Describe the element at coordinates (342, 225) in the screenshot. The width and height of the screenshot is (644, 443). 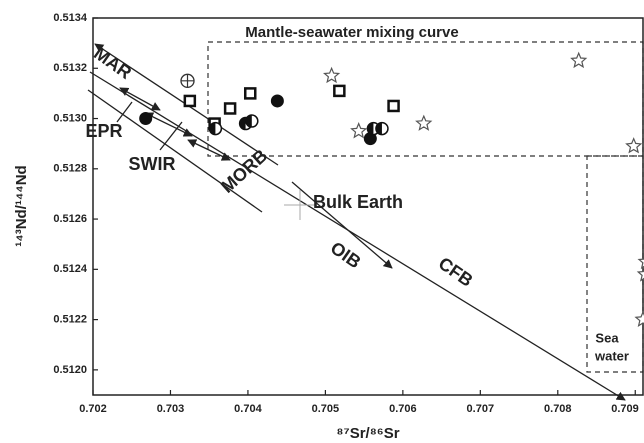
I see `oib-arrow` at that location.